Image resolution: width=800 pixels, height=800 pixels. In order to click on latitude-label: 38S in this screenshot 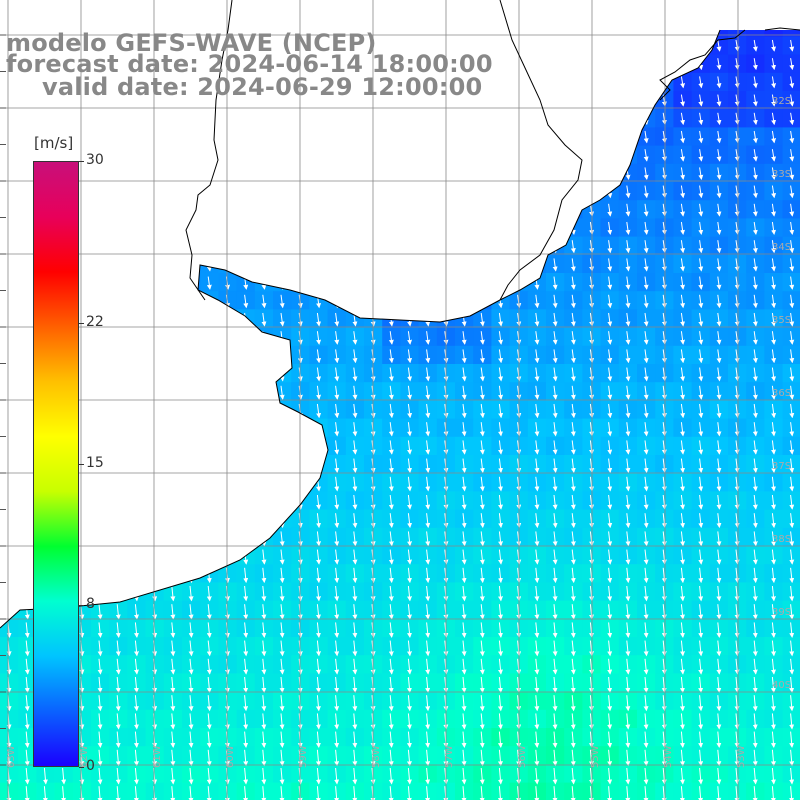, I will do `click(781, 539)`.